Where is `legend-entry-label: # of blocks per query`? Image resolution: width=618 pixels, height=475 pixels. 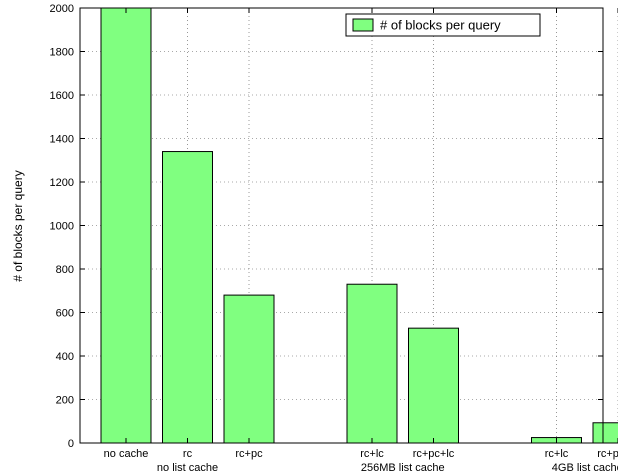 legend-entry-label: # of blocks per query is located at coordinates (440, 25).